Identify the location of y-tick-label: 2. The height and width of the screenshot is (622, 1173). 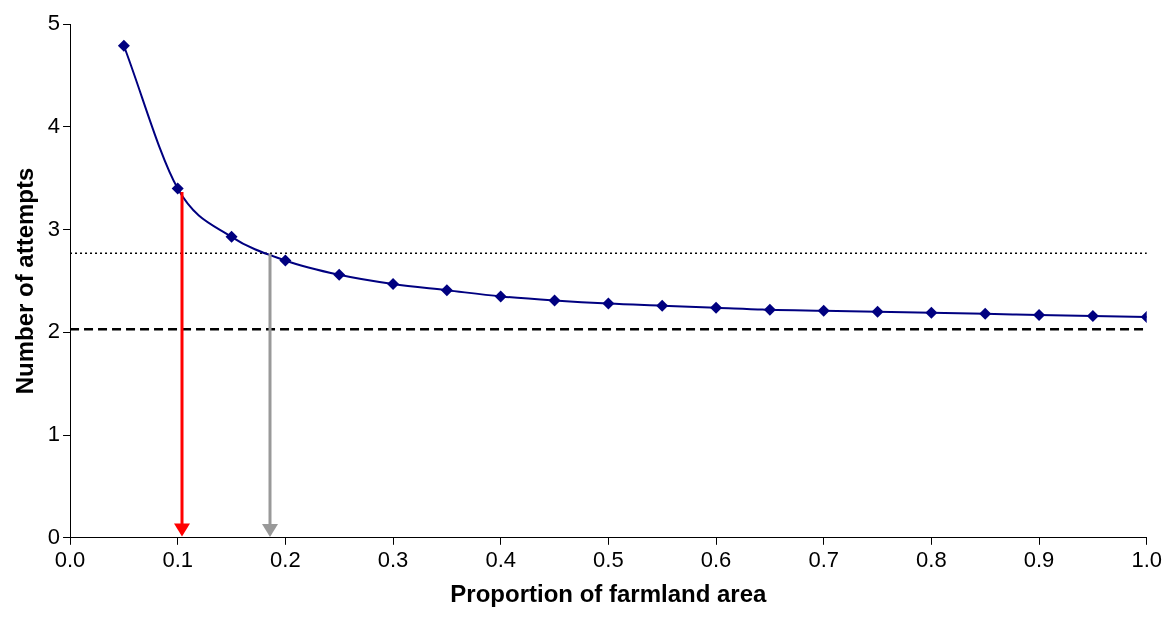
(54, 331).